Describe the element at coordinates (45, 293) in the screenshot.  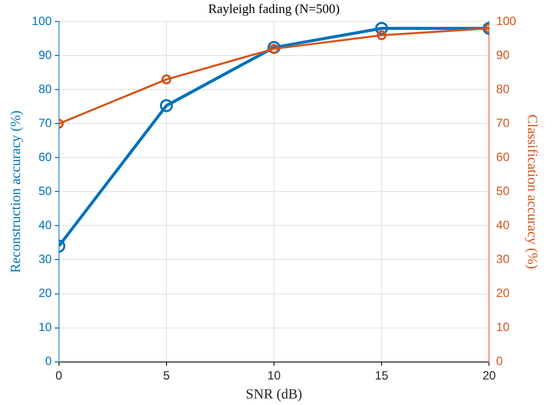
I see `y-tick-label: 20` at that location.